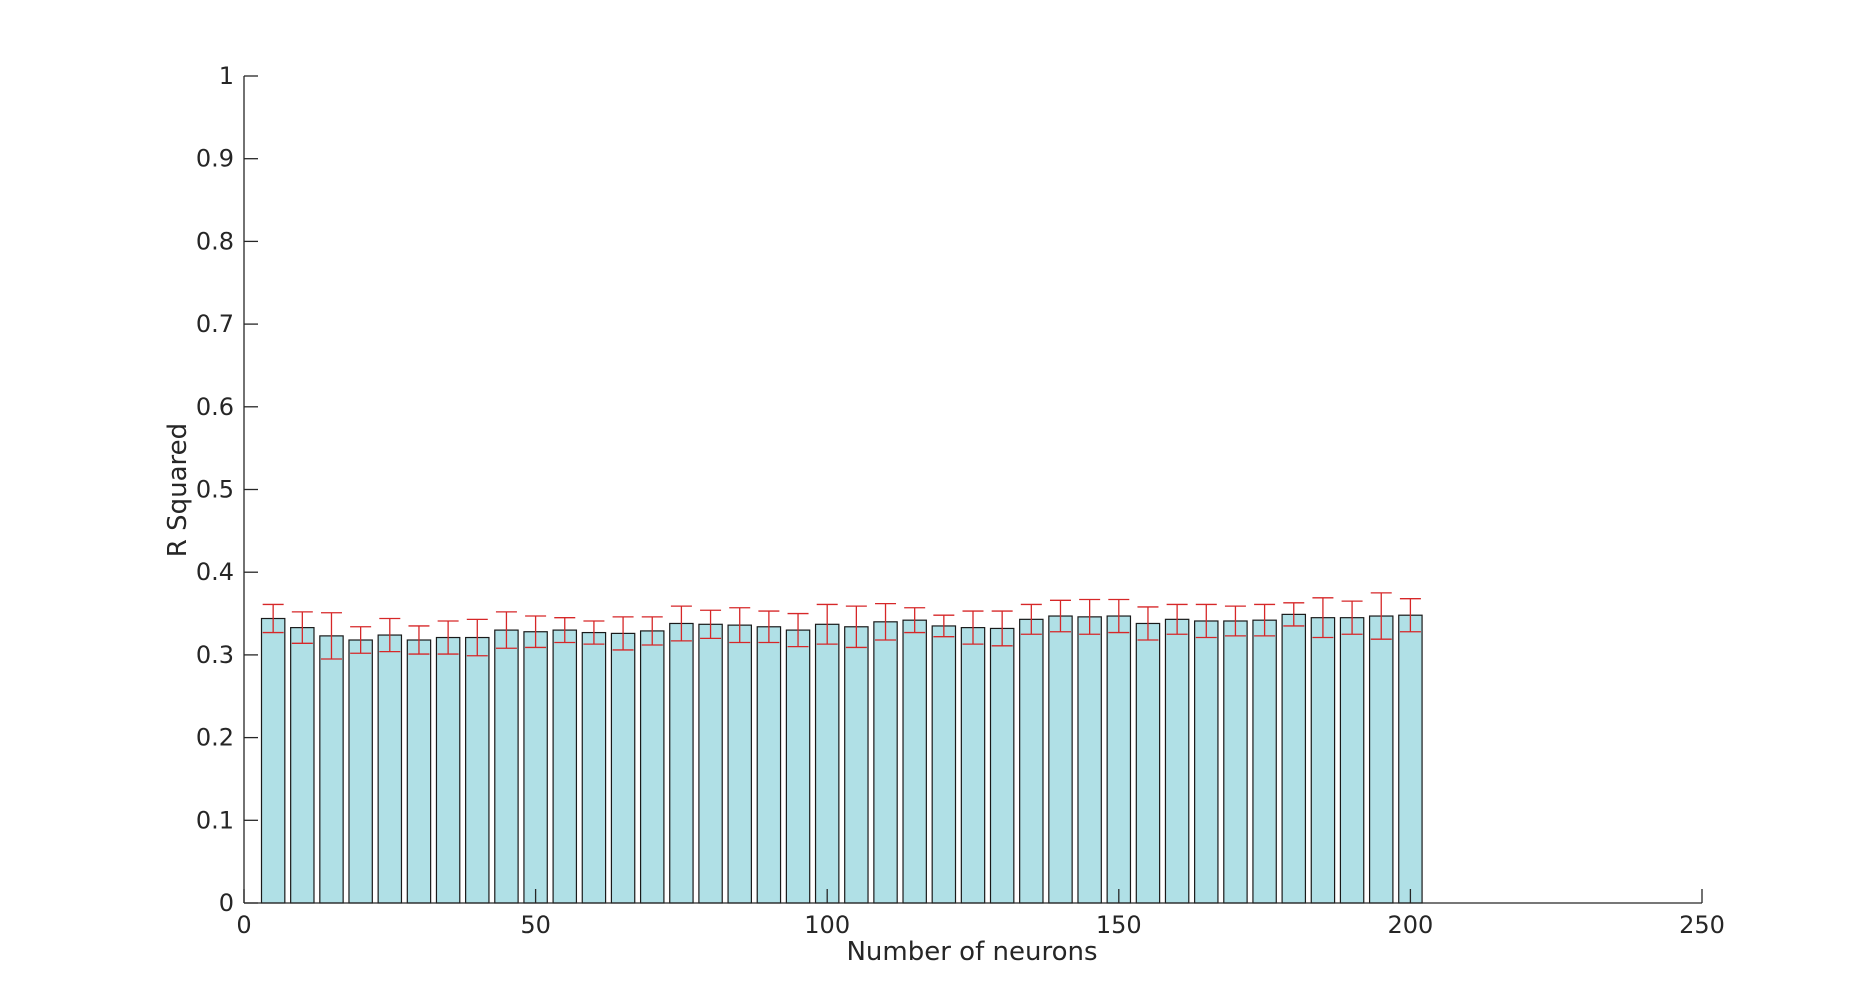 This screenshot has height=1001, width=1855. What do you see at coordinates (226, 76) in the screenshot?
I see `y-tick-label: 1` at bounding box center [226, 76].